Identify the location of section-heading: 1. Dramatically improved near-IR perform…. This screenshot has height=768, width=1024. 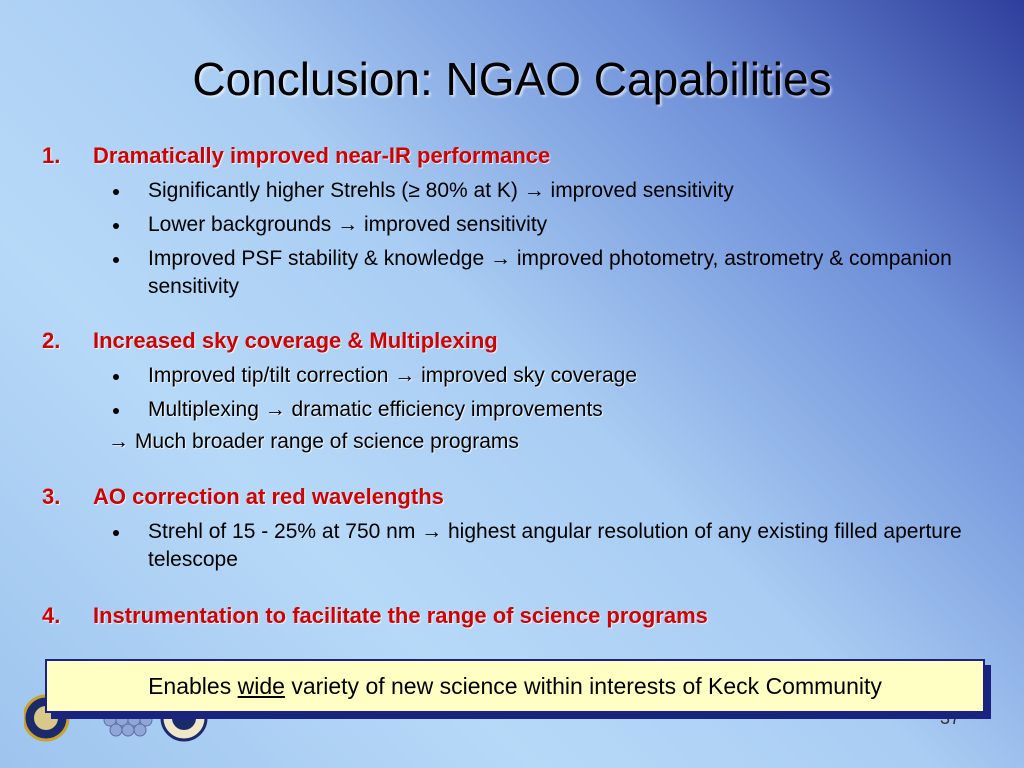
(522, 158).